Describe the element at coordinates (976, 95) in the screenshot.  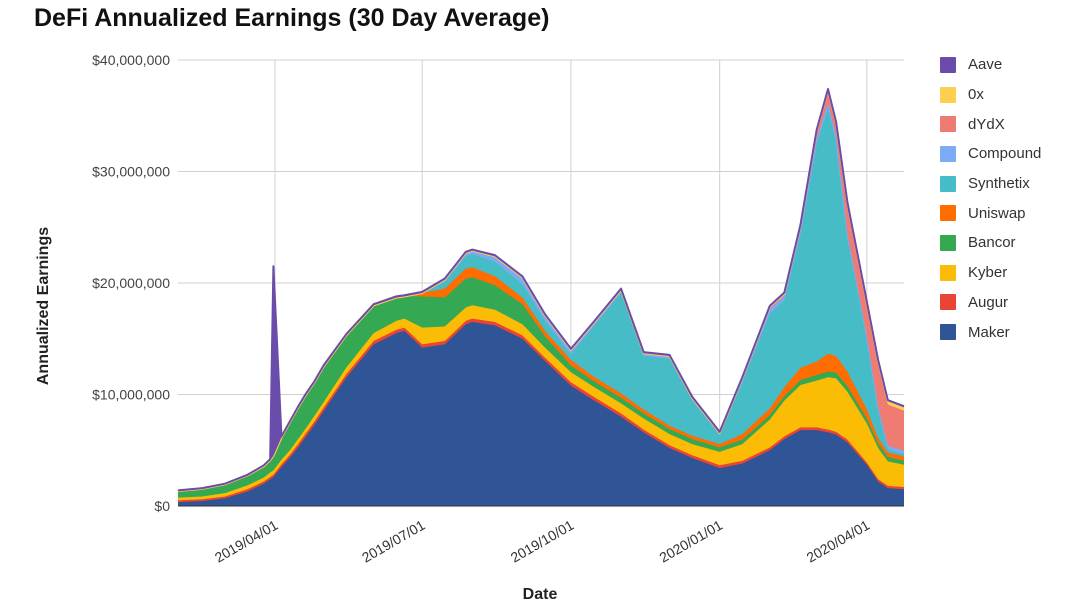
I see `legend-label: 0x` at that location.